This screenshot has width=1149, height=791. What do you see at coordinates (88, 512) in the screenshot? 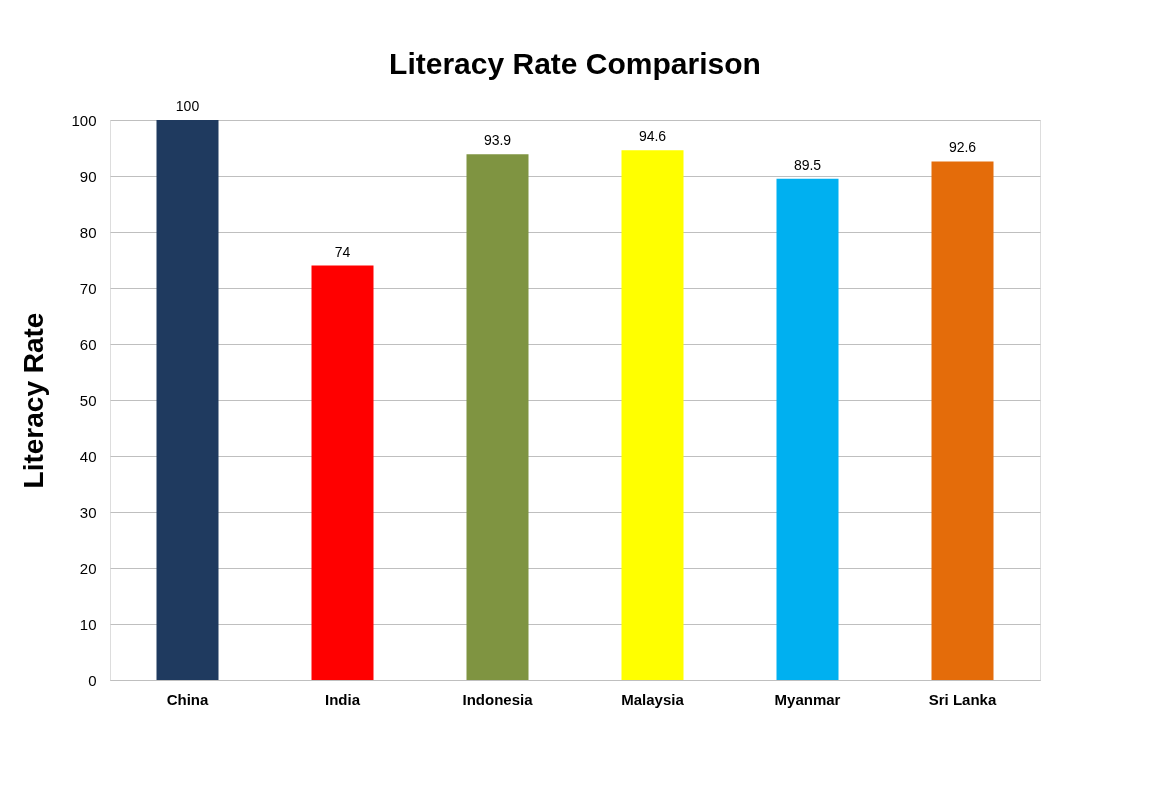
I see `y-tick-label: 30` at bounding box center [88, 512].